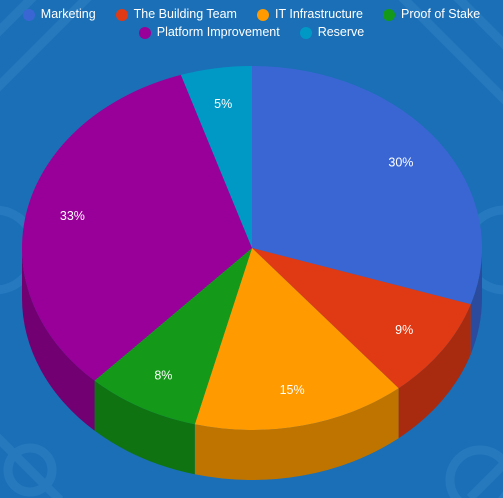  I want to click on legend-marker-platform-improvement, so click(144, 32).